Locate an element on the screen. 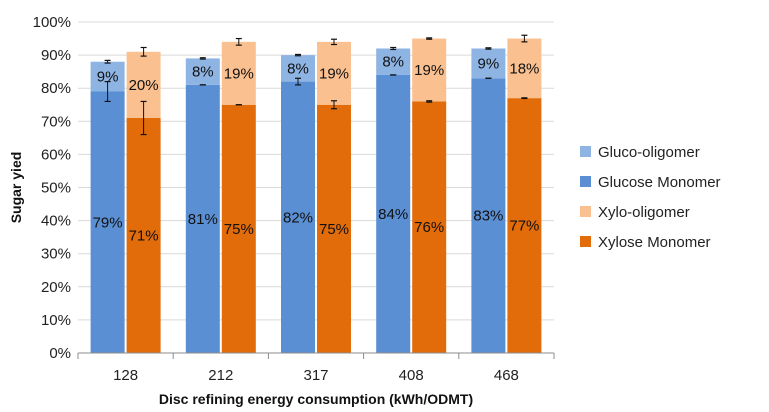  data-label: 83% is located at coordinates (488, 216).